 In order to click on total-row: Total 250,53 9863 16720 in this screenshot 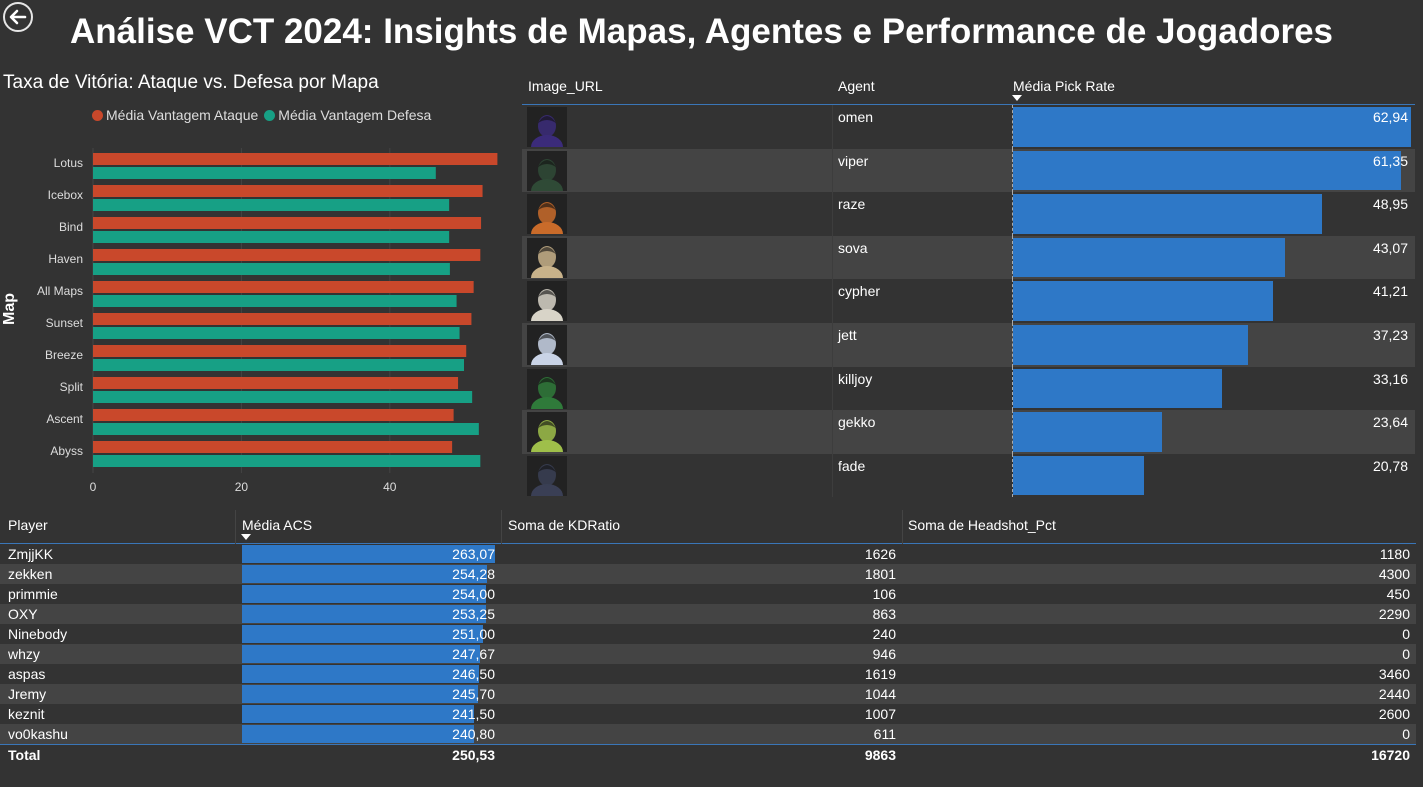, I will do `click(708, 754)`.